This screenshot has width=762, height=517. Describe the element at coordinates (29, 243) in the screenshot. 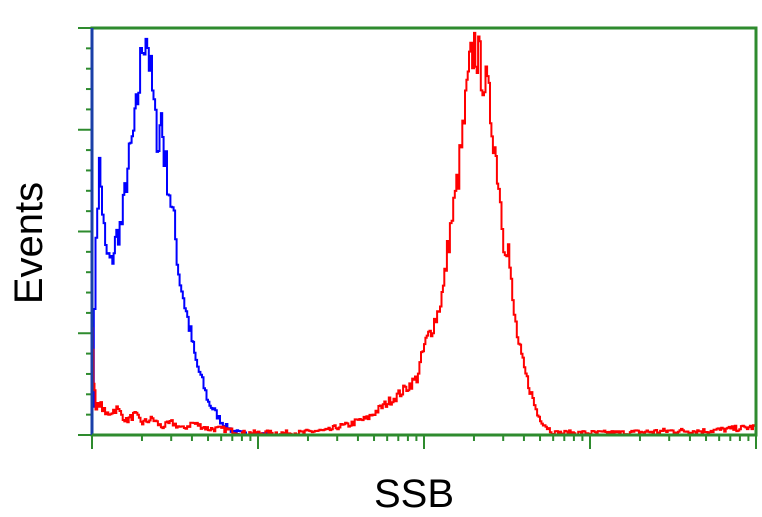

I see `y-axis-title: Events` at that location.